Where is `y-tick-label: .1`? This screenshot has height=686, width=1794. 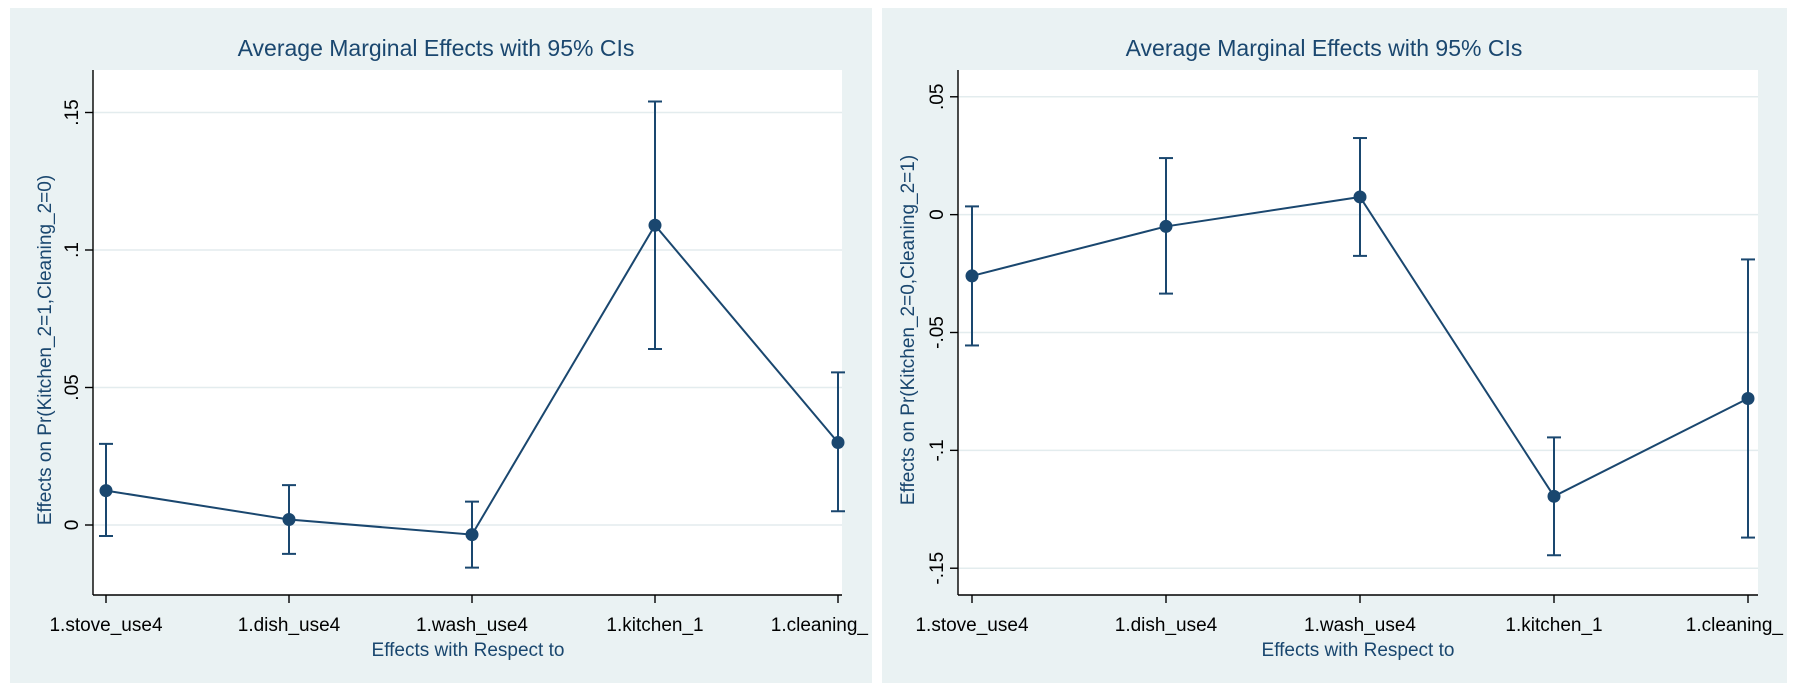 y-tick-label: .1 is located at coordinates (72, 250).